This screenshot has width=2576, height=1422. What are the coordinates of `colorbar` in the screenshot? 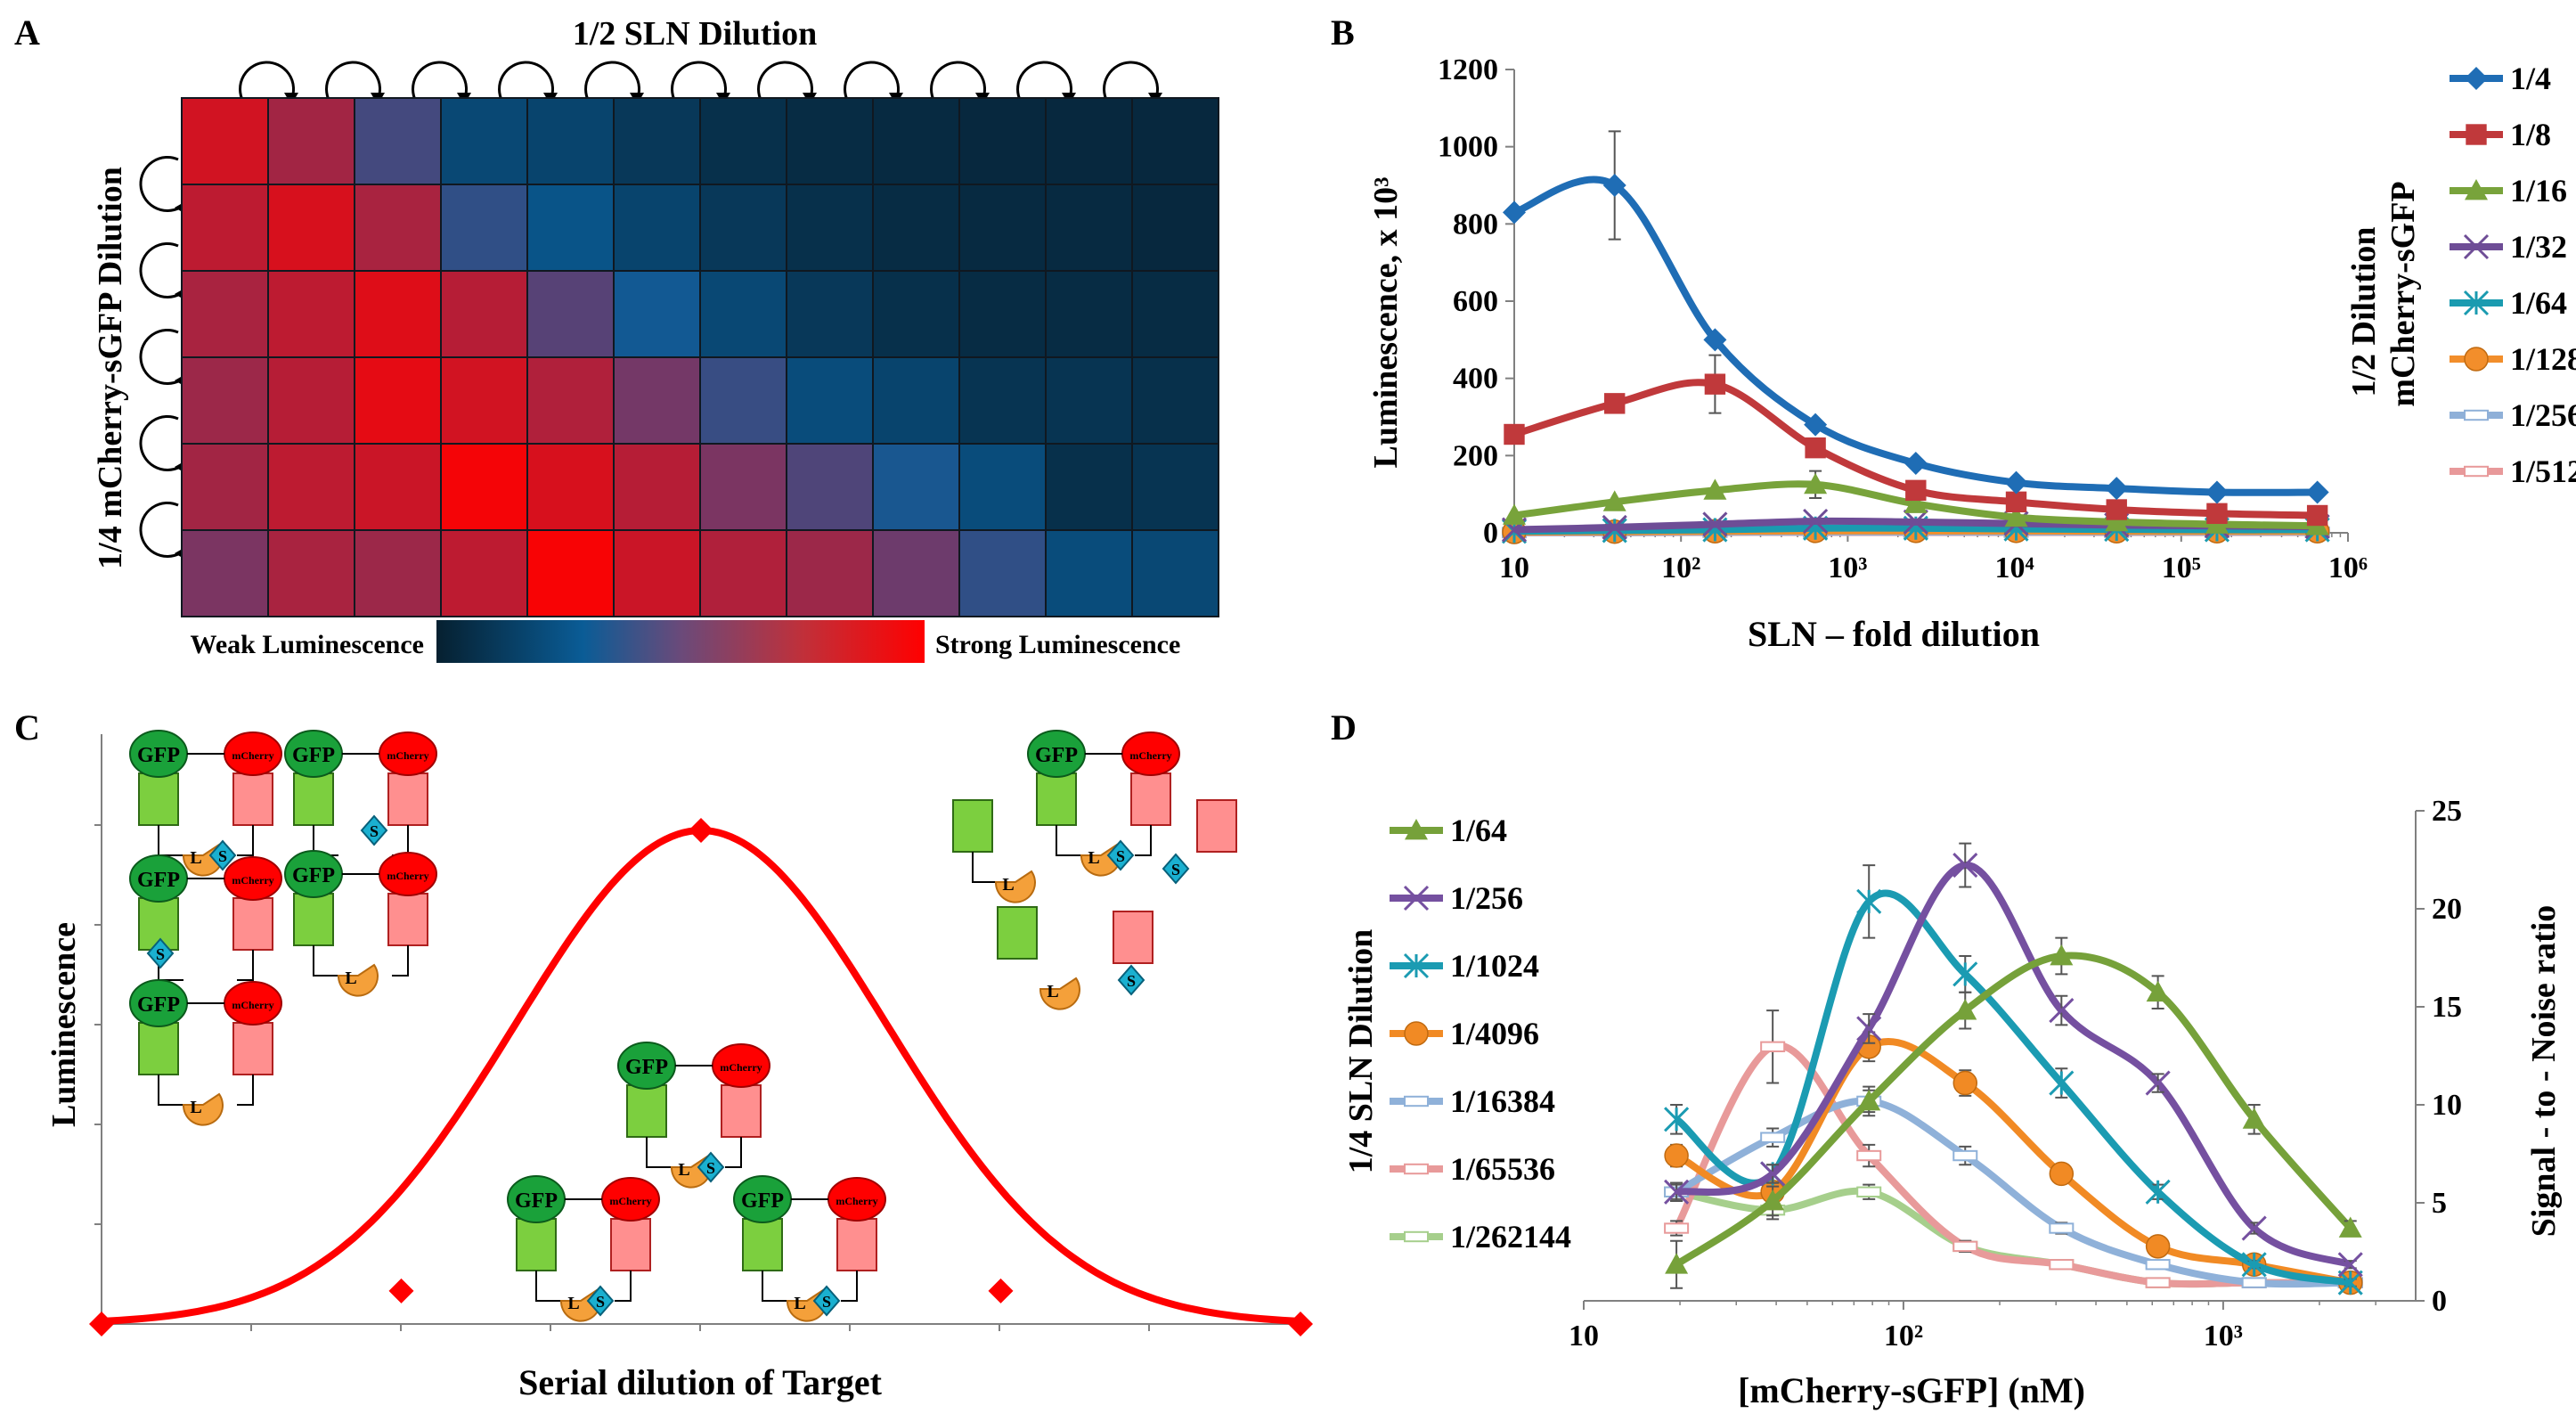 It's located at (680, 641).